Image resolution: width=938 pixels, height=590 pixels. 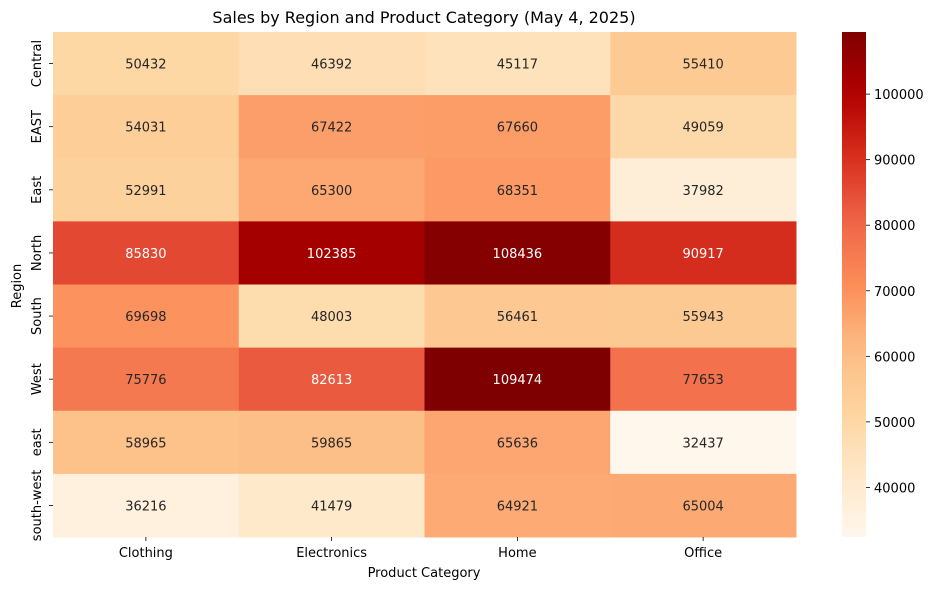 I want to click on cell-value-label: 54031, so click(x=145, y=128).